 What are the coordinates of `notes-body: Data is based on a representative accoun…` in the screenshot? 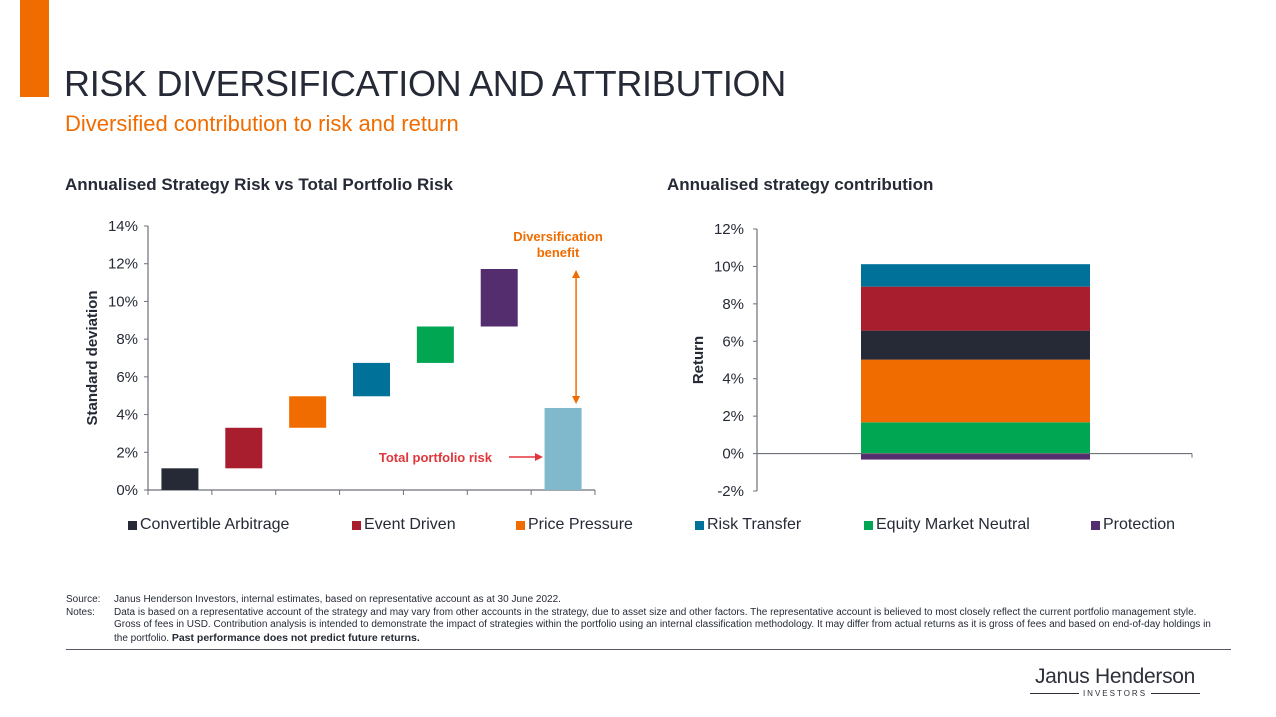 It's located at (665, 626).